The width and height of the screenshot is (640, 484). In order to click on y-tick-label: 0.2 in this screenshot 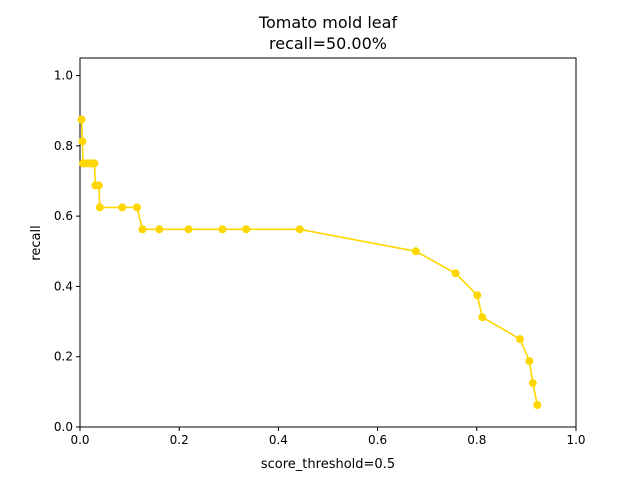, I will do `click(63, 357)`.